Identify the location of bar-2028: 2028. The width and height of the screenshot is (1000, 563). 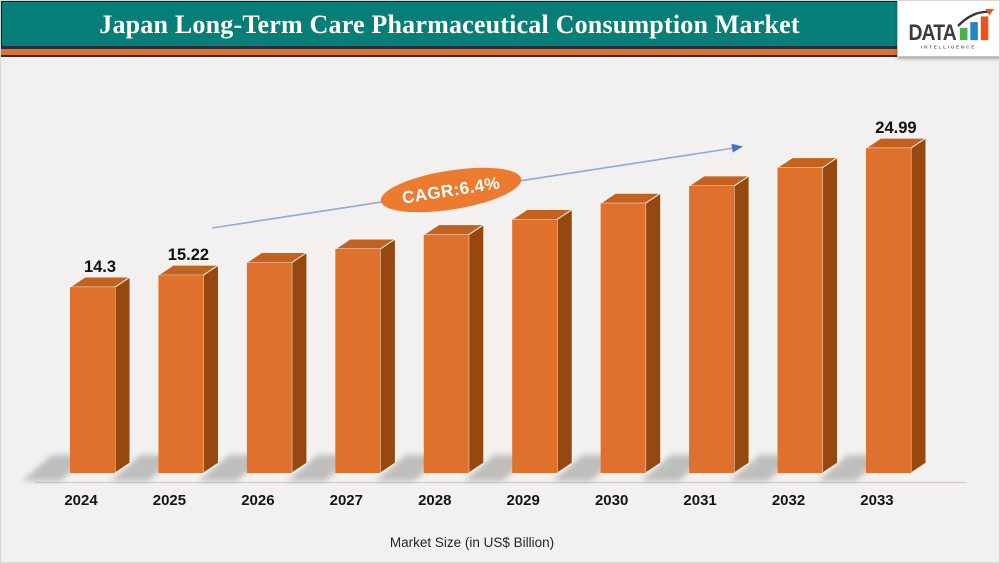
(452, 366).